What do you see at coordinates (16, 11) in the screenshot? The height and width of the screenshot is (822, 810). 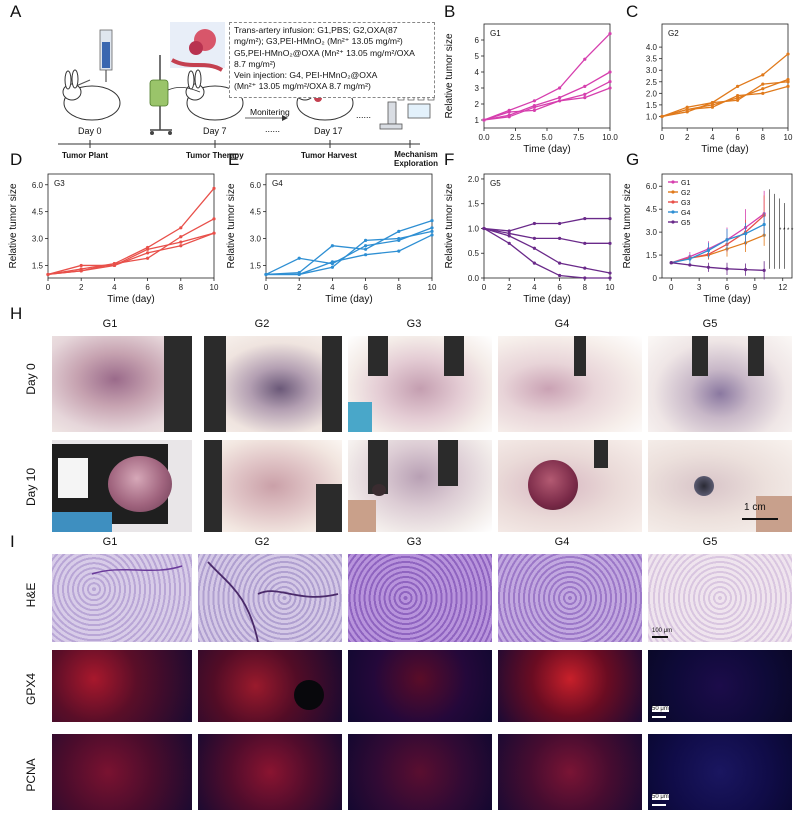 I see `panel-letter-a: A` at bounding box center [16, 11].